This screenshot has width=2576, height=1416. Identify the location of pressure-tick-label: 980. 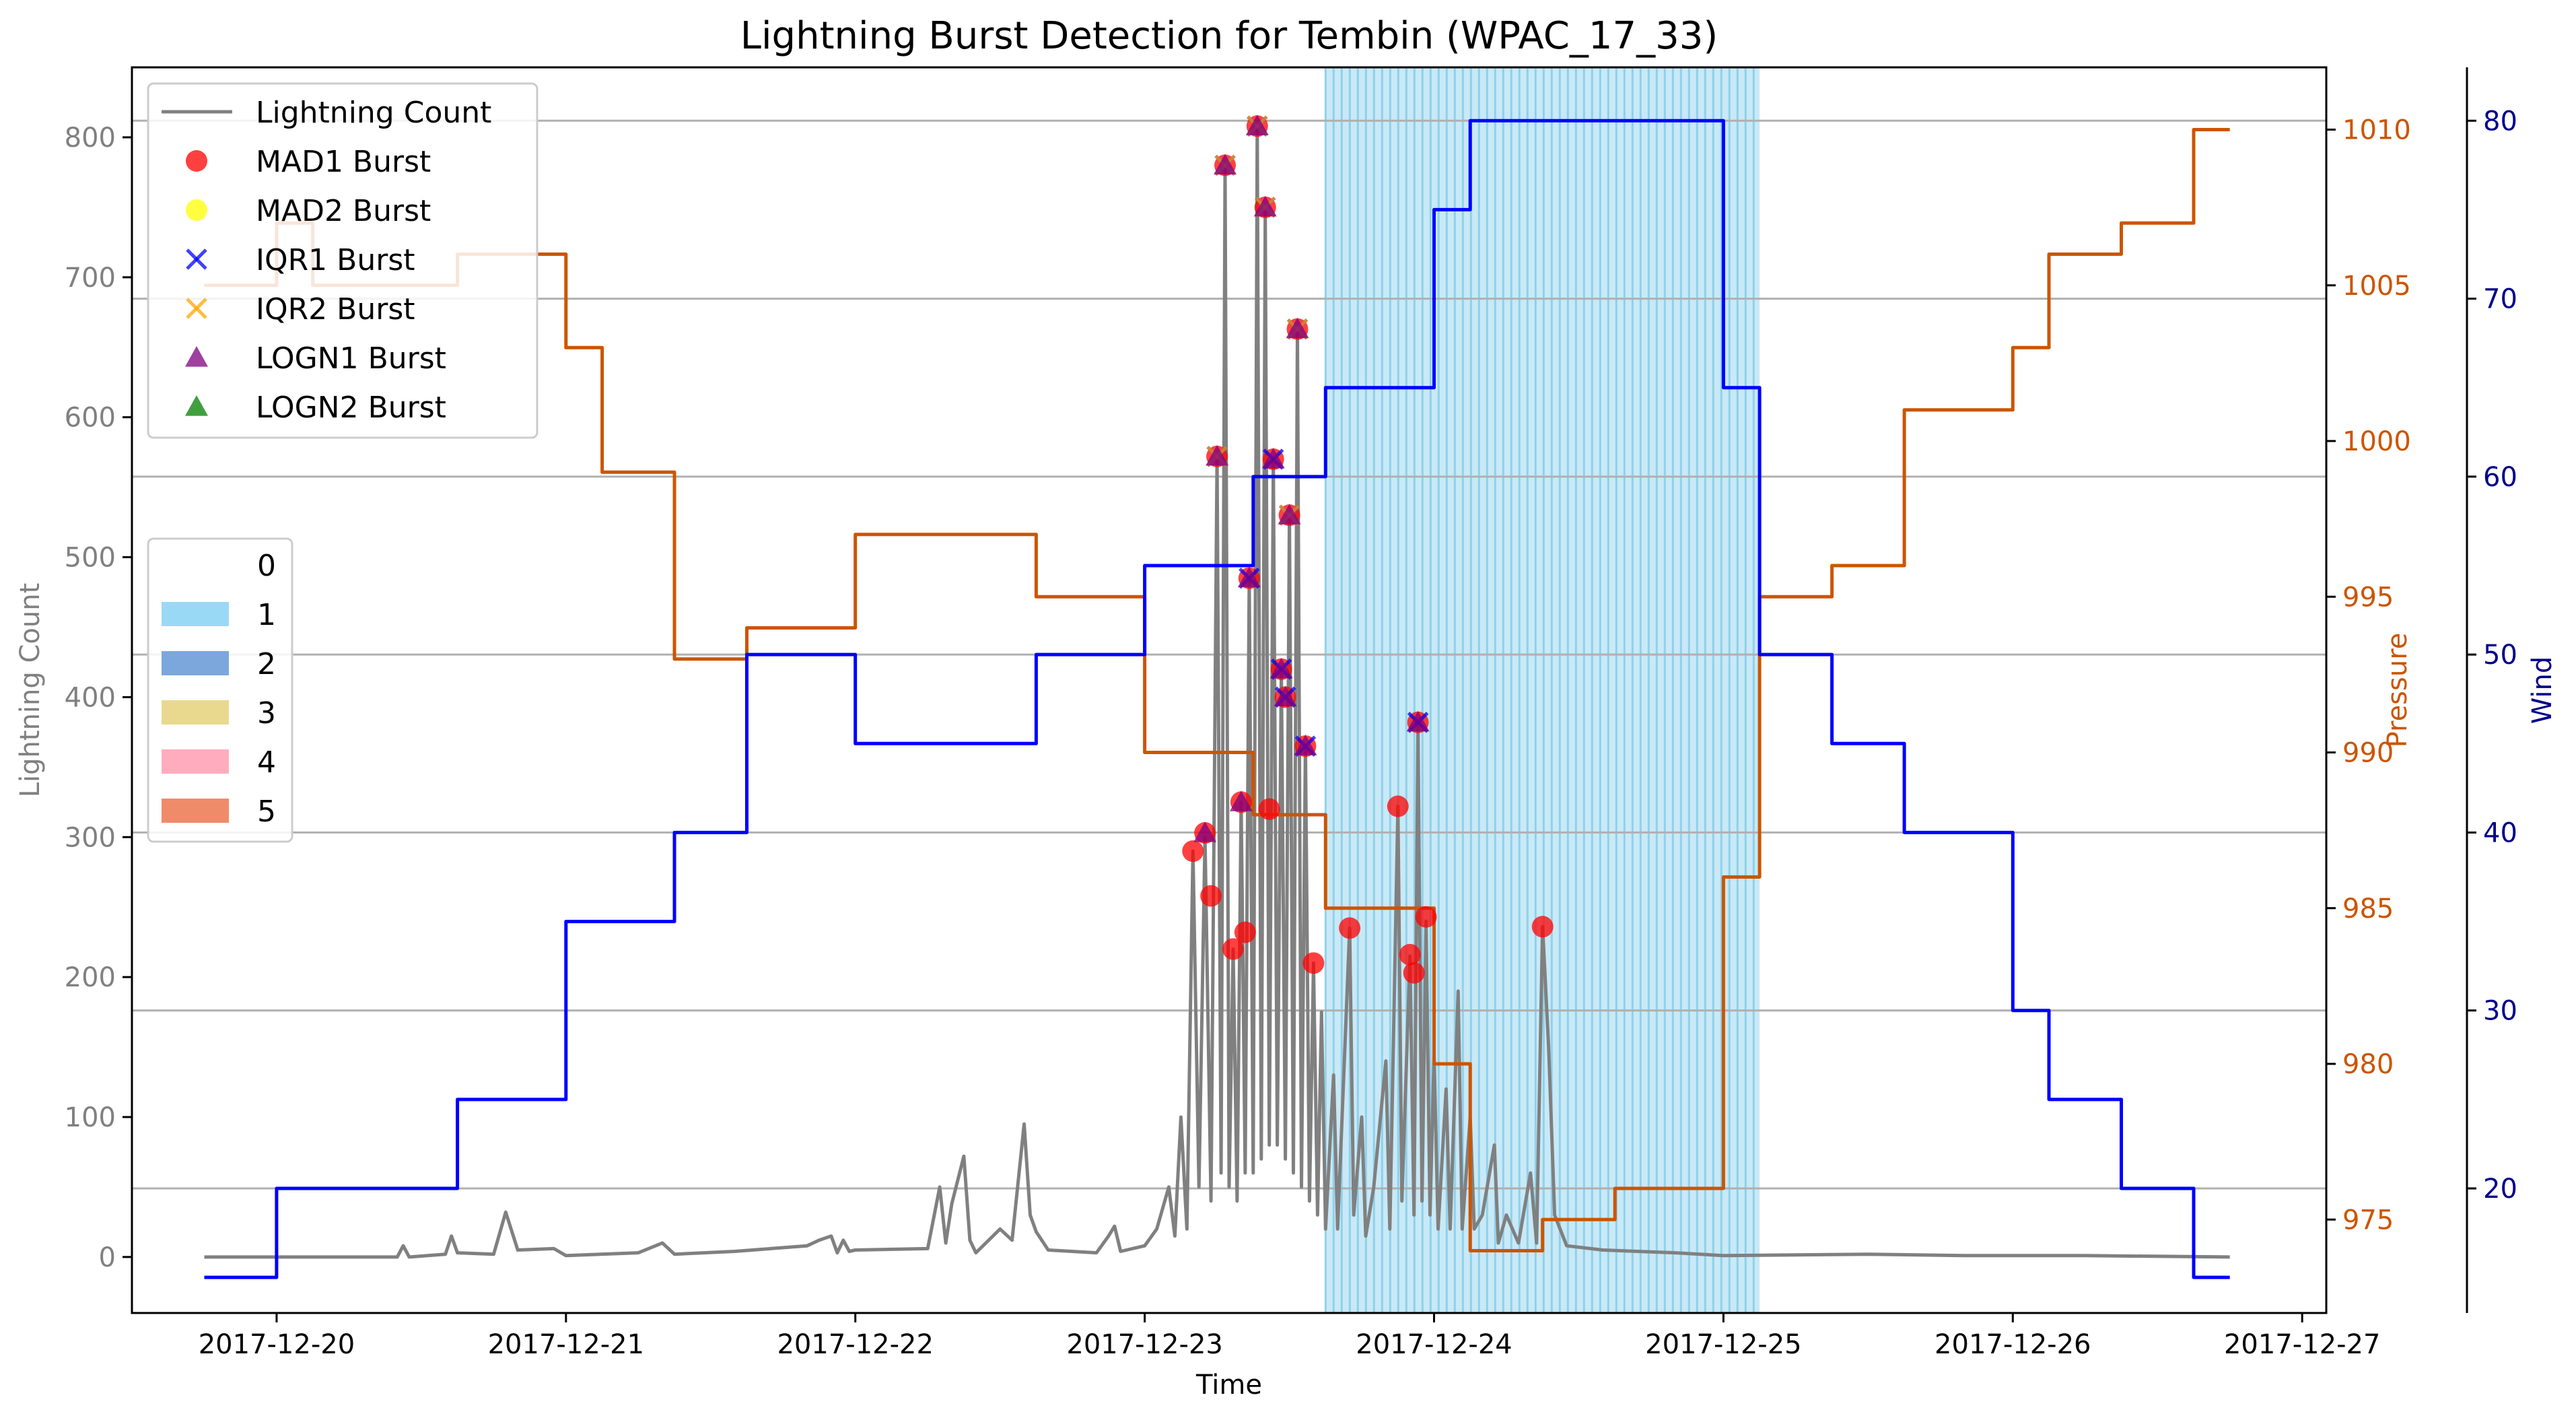
(2368, 1064).